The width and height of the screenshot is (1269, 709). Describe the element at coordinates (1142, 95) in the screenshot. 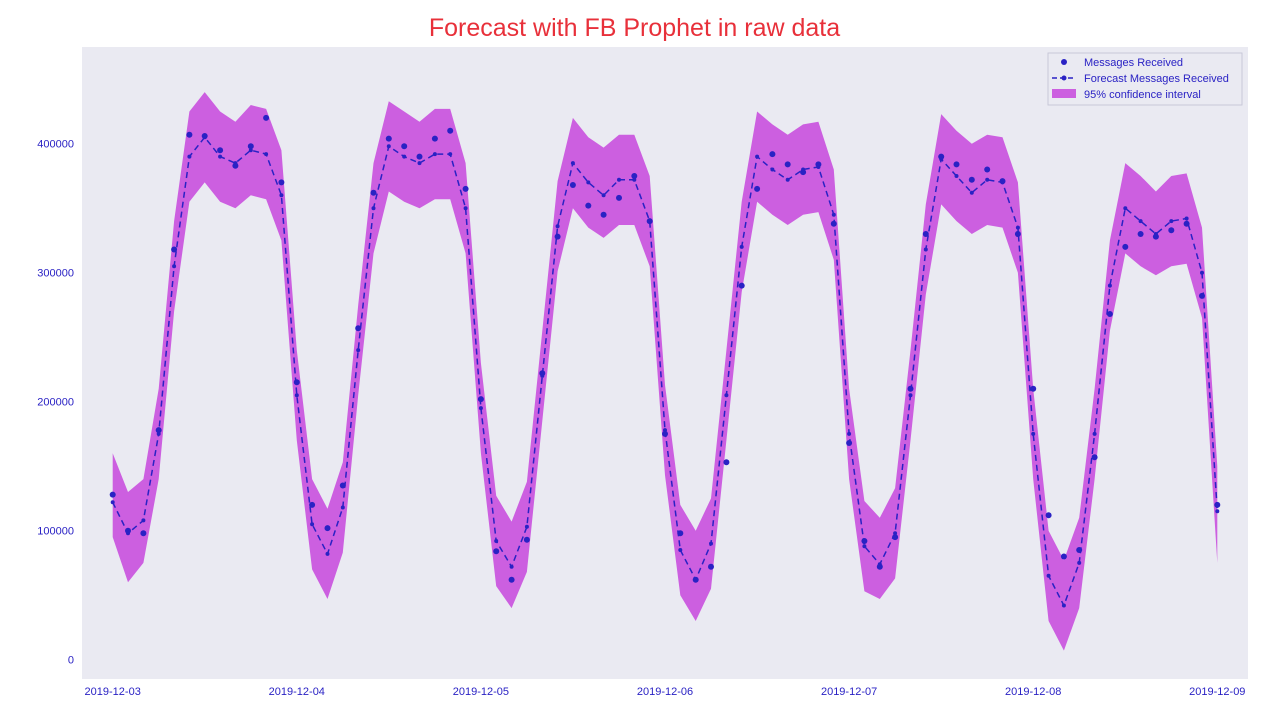

I see `legend-label-confidence: 95% confidence interval` at that location.